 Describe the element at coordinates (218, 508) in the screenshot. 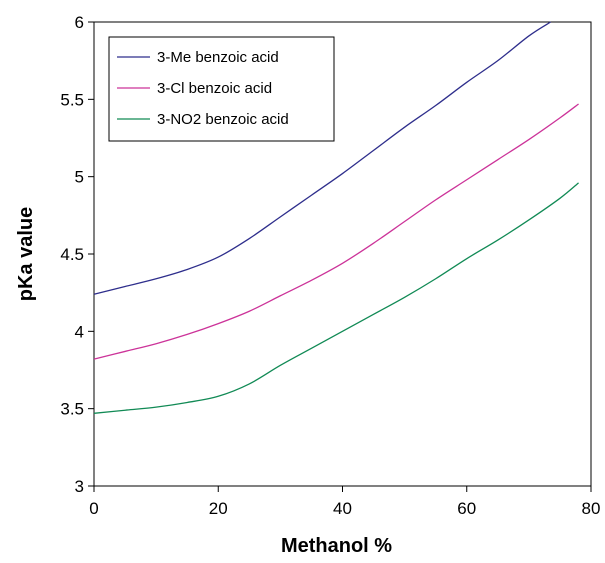

I see `x-tick-label: 20` at that location.